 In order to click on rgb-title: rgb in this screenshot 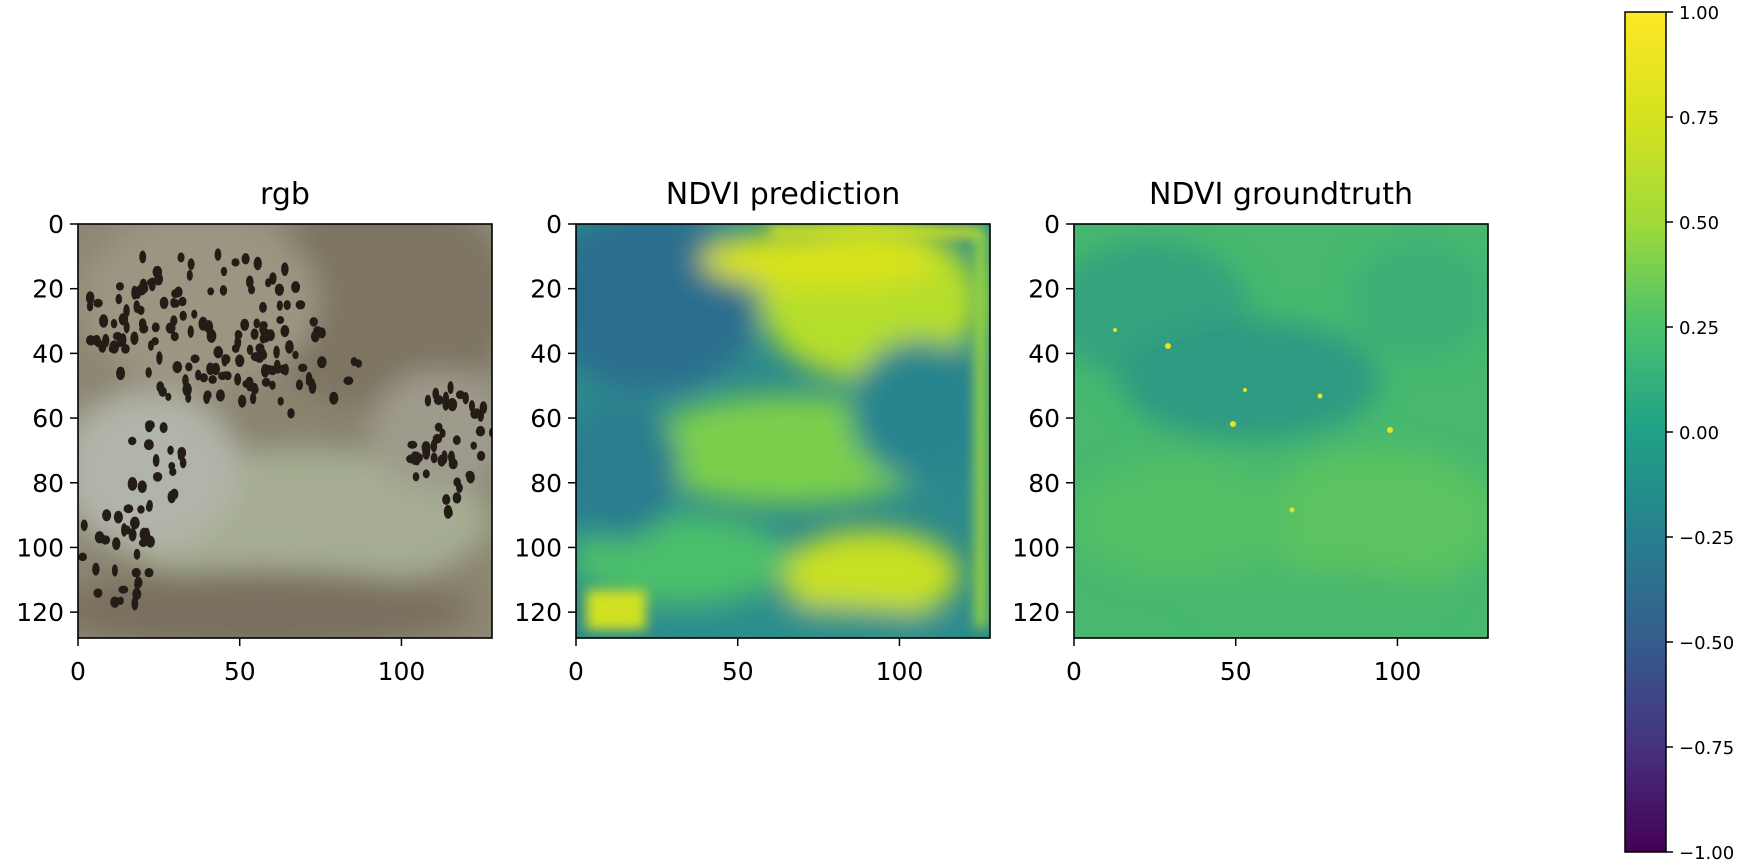, I will do `click(285, 194)`.